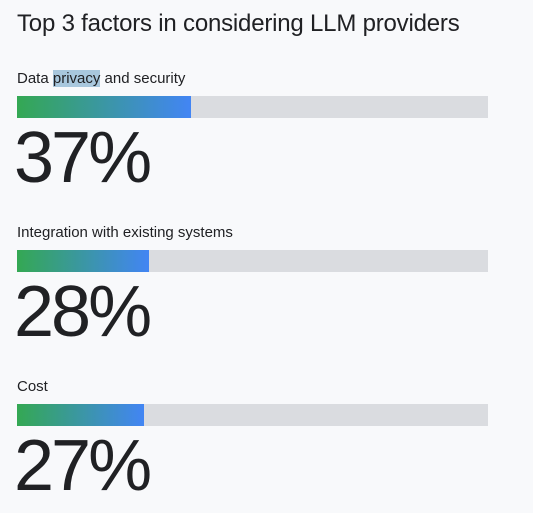  Describe the element at coordinates (143, 78) in the screenshot. I see `factor-label-post: and security` at that location.